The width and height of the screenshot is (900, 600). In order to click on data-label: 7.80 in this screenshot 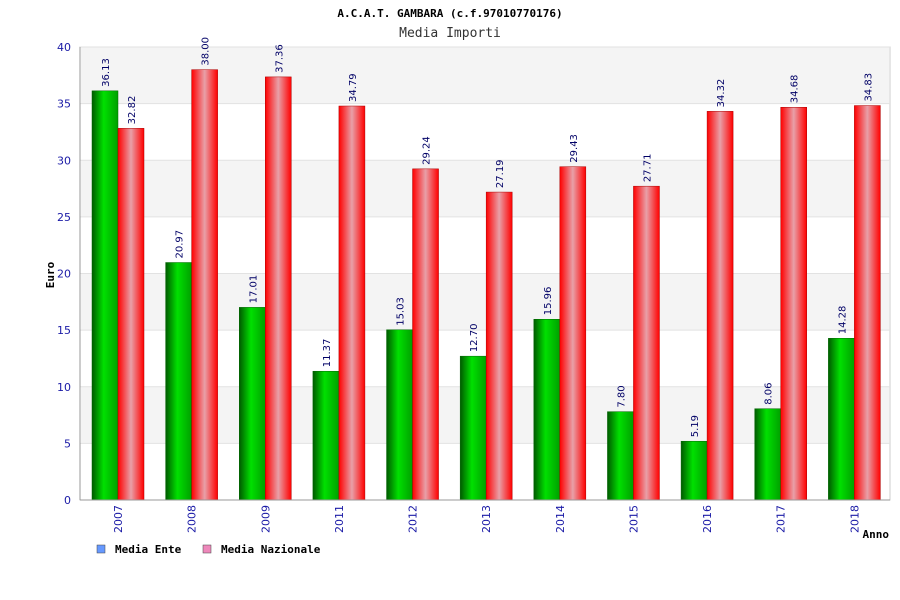, I will do `click(621, 396)`.